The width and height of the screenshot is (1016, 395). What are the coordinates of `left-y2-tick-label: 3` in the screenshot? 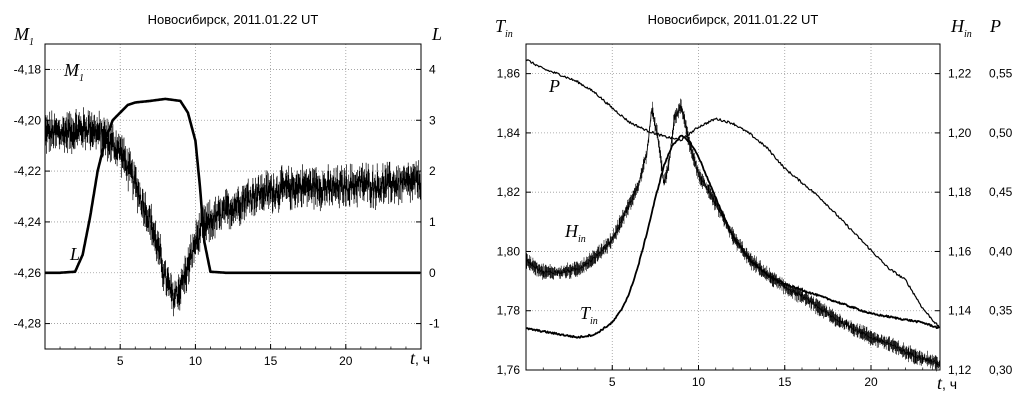 It's located at (432, 120).